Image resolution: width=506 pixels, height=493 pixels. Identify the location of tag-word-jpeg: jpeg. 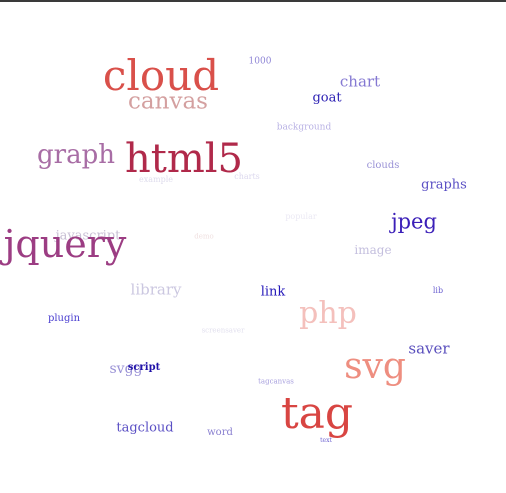
(414, 222).